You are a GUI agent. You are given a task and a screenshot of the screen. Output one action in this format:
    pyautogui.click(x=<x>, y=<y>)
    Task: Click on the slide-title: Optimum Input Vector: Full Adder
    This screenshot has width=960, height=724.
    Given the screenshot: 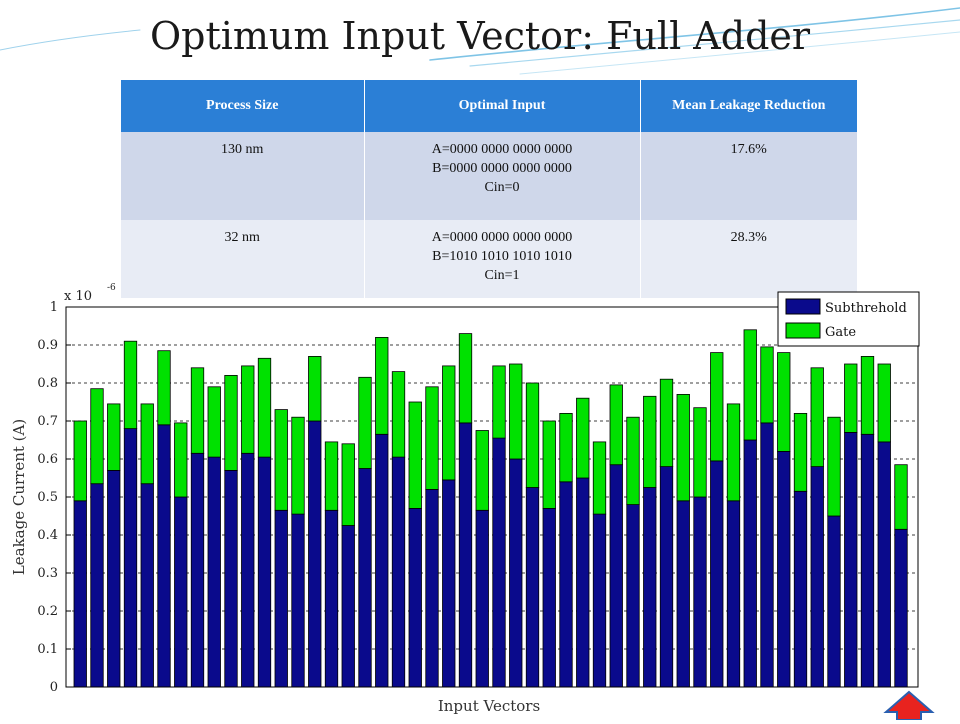 What is the action you would take?
    pyautogui.click(x=480, y=36)
    